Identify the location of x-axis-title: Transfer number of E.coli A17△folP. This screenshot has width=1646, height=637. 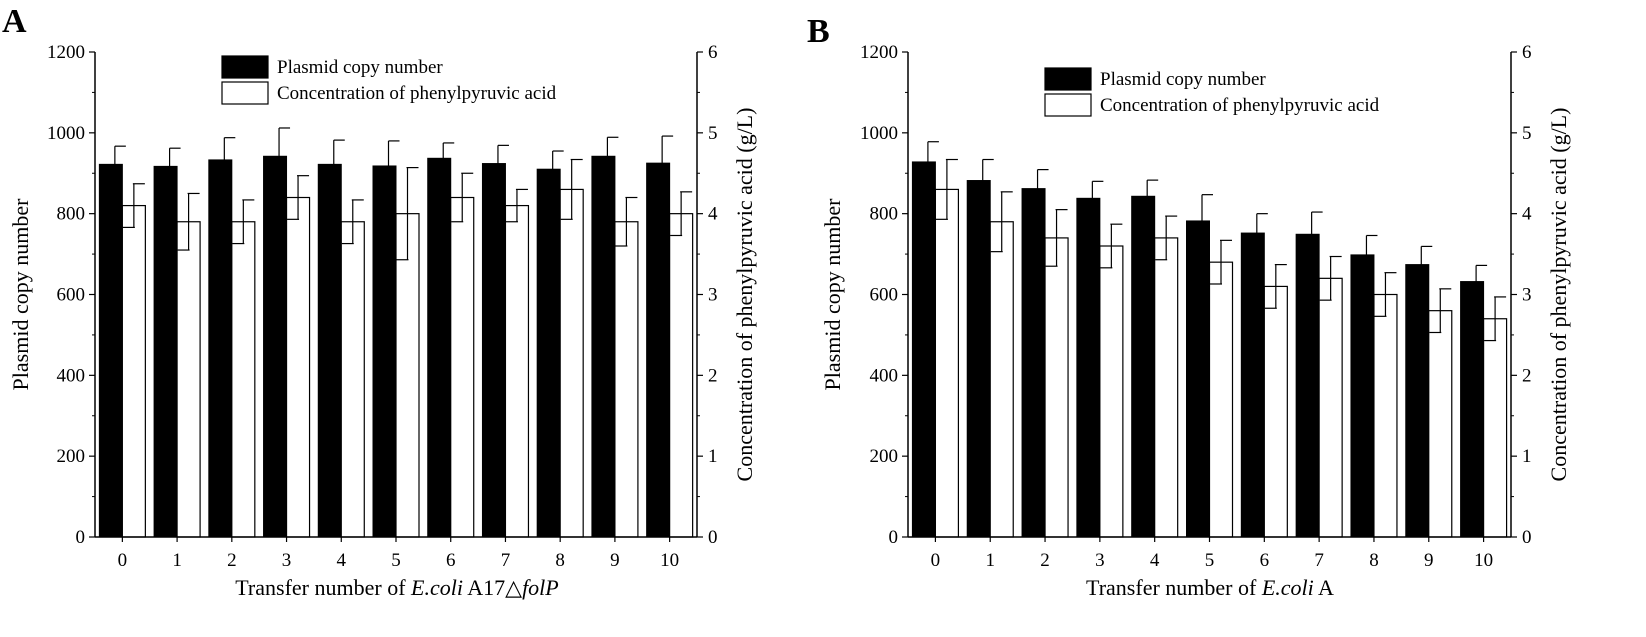
(396, 587).